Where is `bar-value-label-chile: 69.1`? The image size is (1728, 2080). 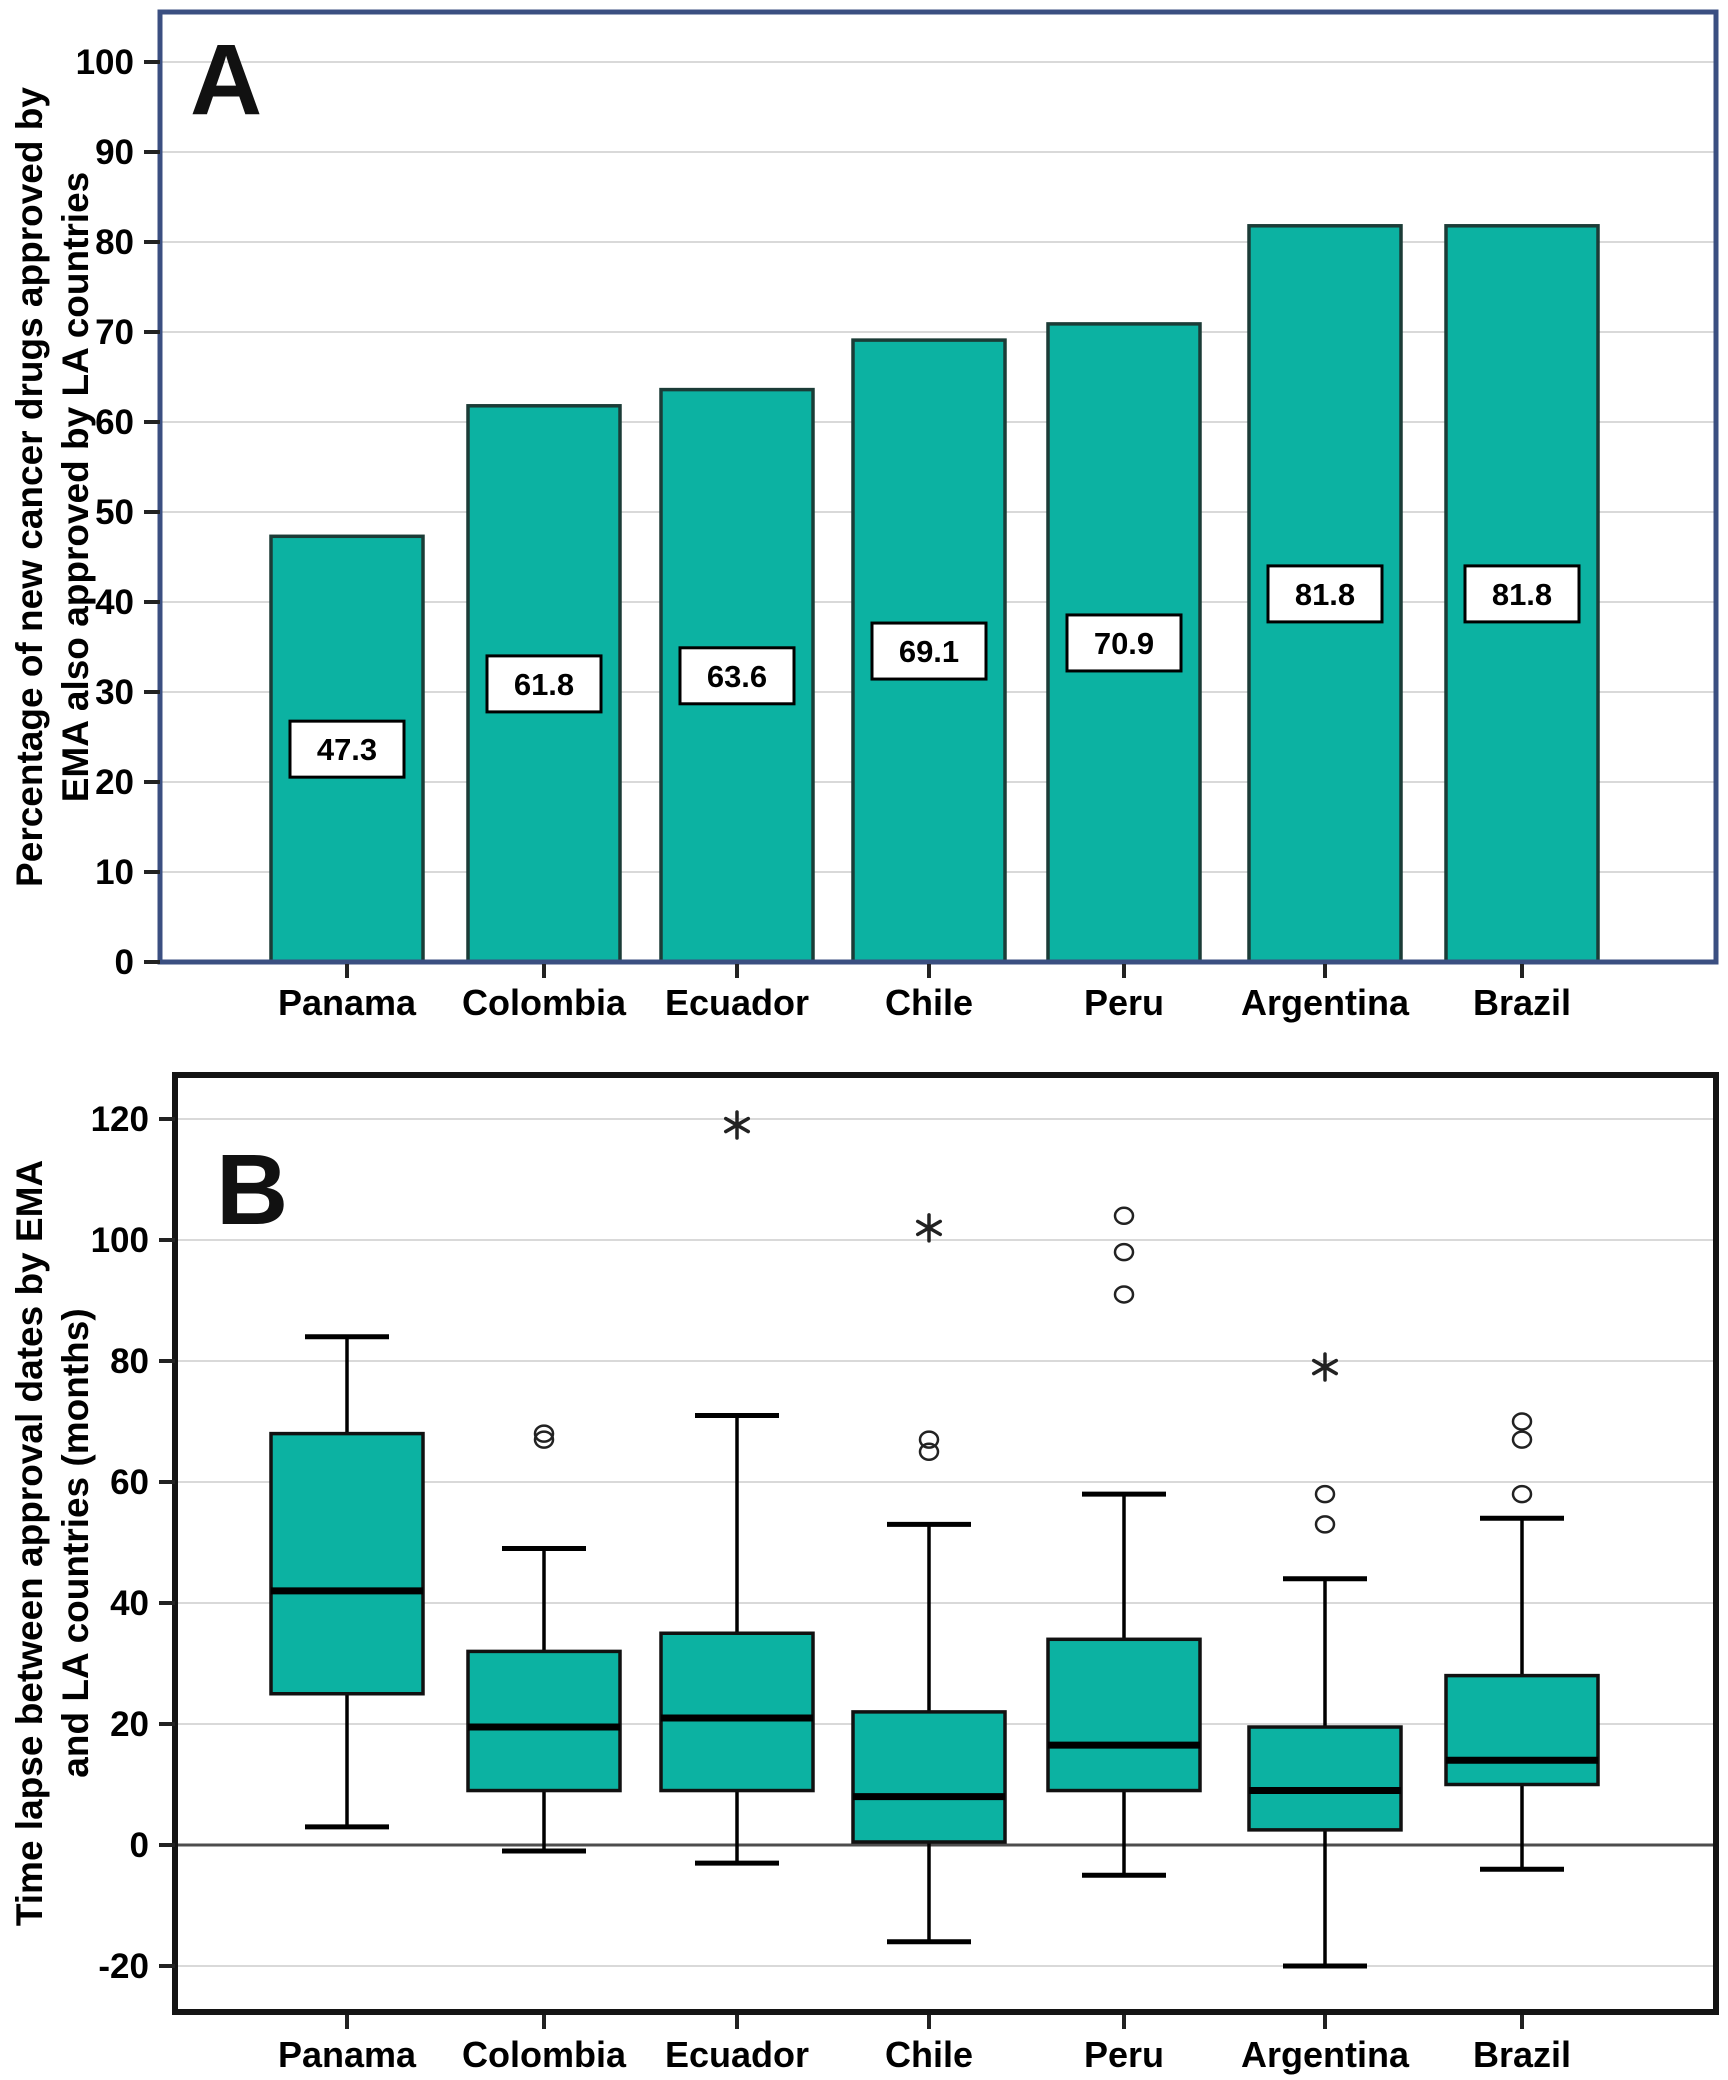
bar-value-label-chile: 69.1 is located at coordinates (929, 651).